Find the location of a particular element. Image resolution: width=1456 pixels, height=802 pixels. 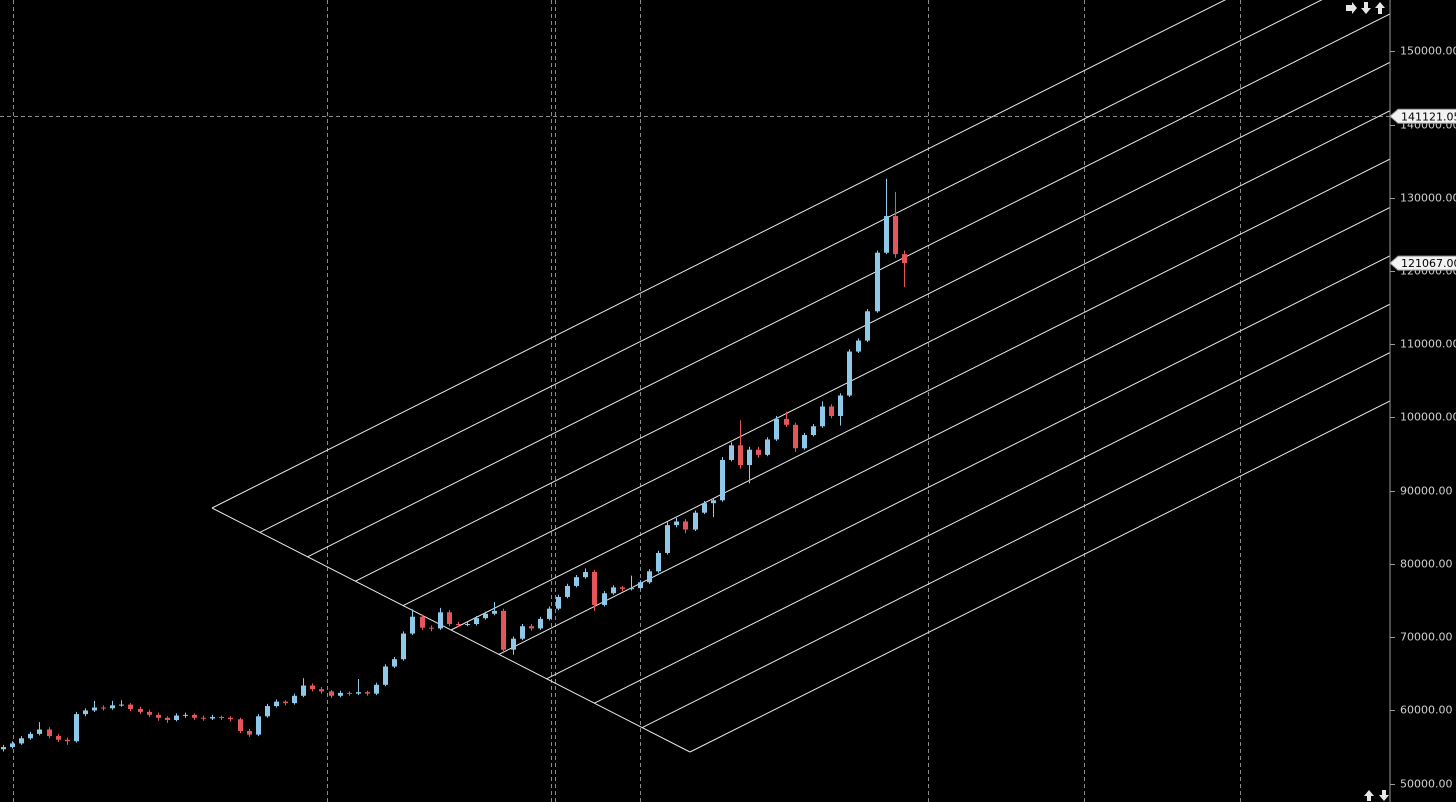

y-tick-label: 50000.00 is located at coordinates (1426, 784).